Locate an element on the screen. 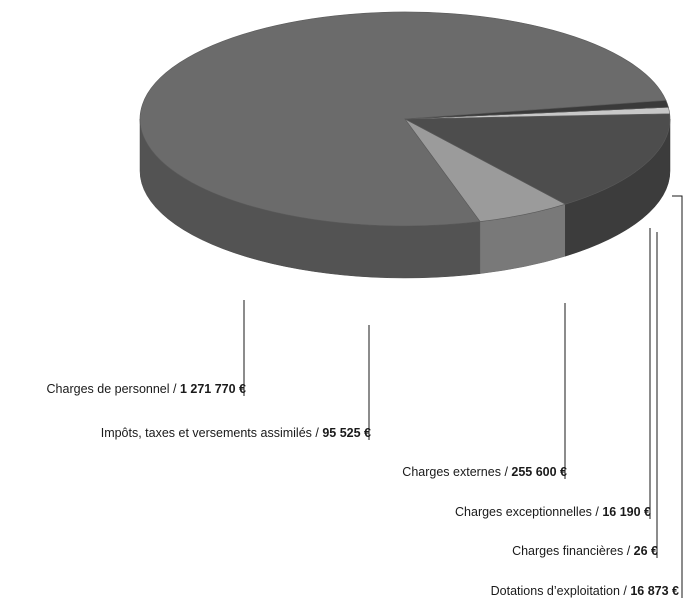 The height and width of the screenshot is (603, 688). leader-line-dotations-d-exploitation is located at coordinates (677, 396).